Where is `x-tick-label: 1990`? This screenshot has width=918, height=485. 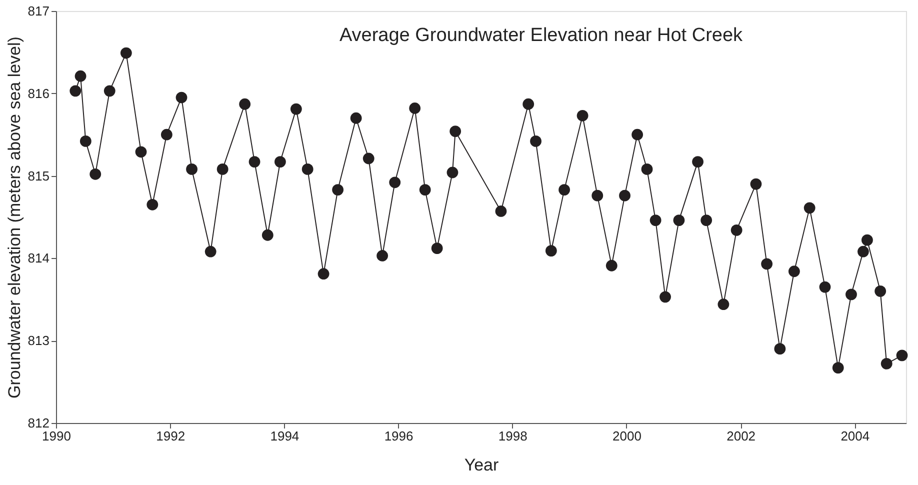 x-tick-label: 1990 is located at coordinates (56, 436).